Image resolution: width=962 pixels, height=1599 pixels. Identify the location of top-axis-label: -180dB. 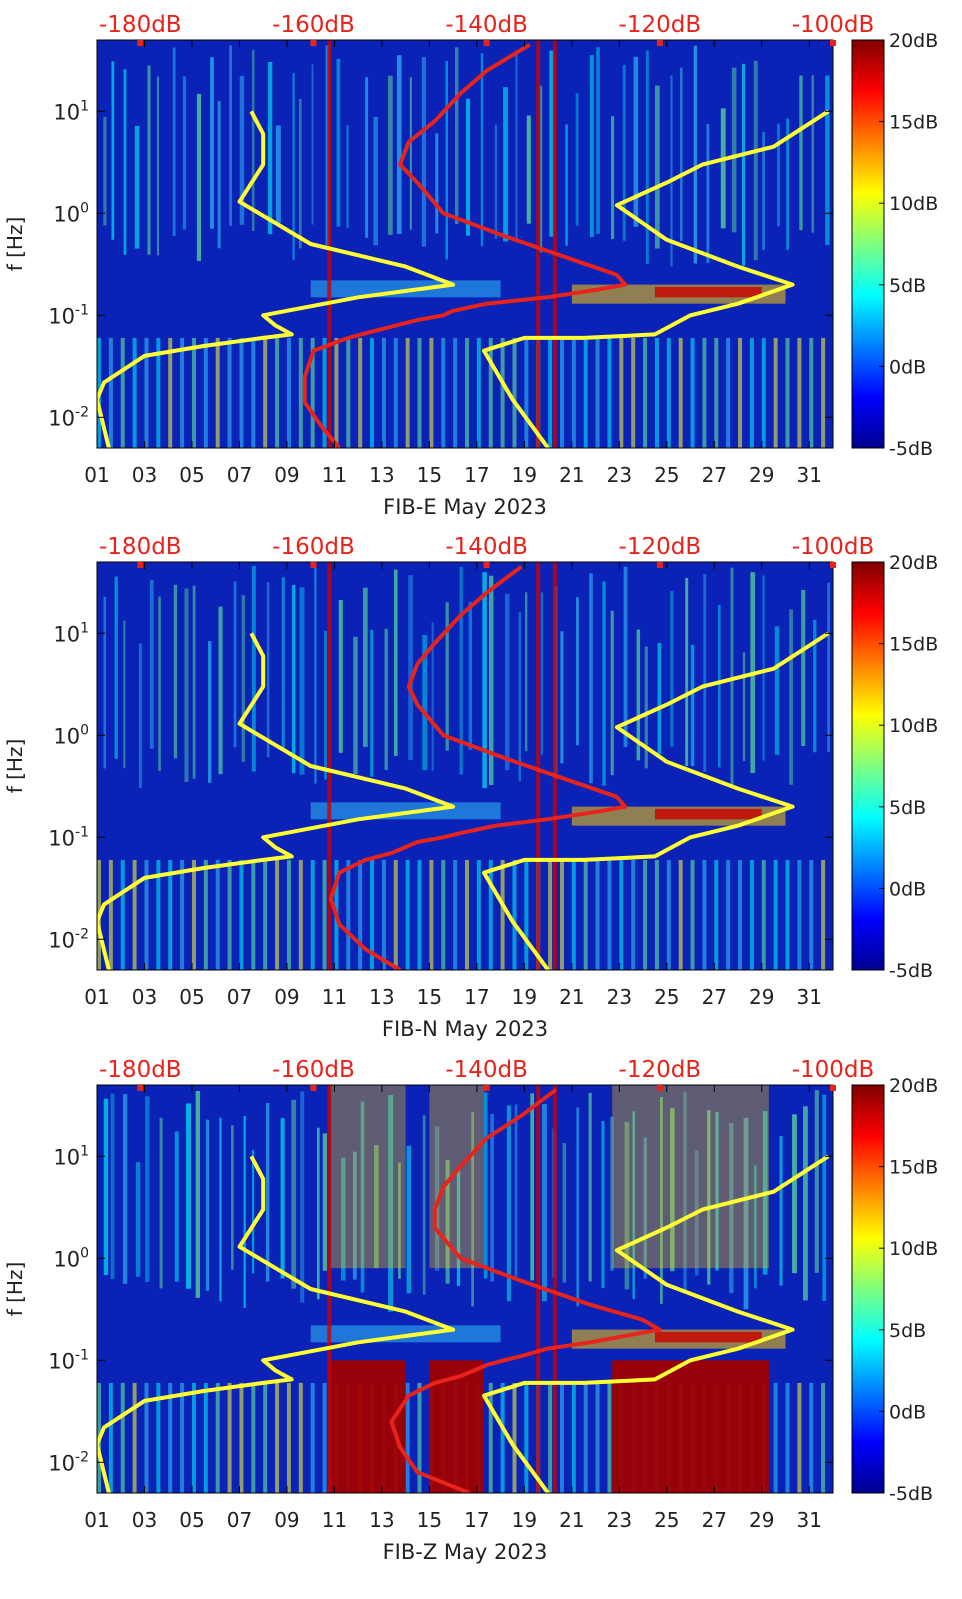
(140, 25).